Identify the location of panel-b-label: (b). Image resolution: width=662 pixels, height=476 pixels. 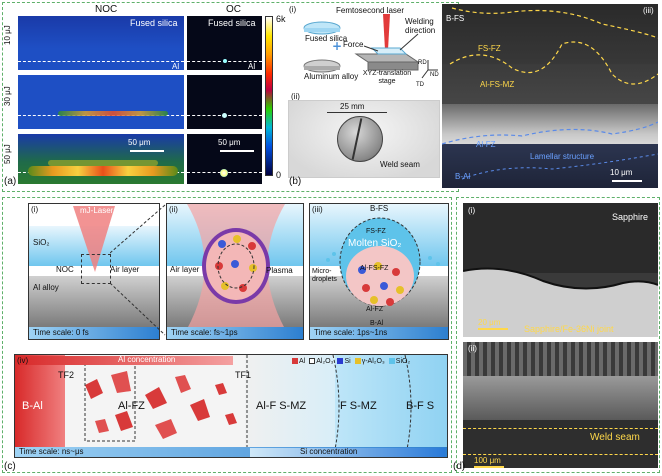
(295, 181).